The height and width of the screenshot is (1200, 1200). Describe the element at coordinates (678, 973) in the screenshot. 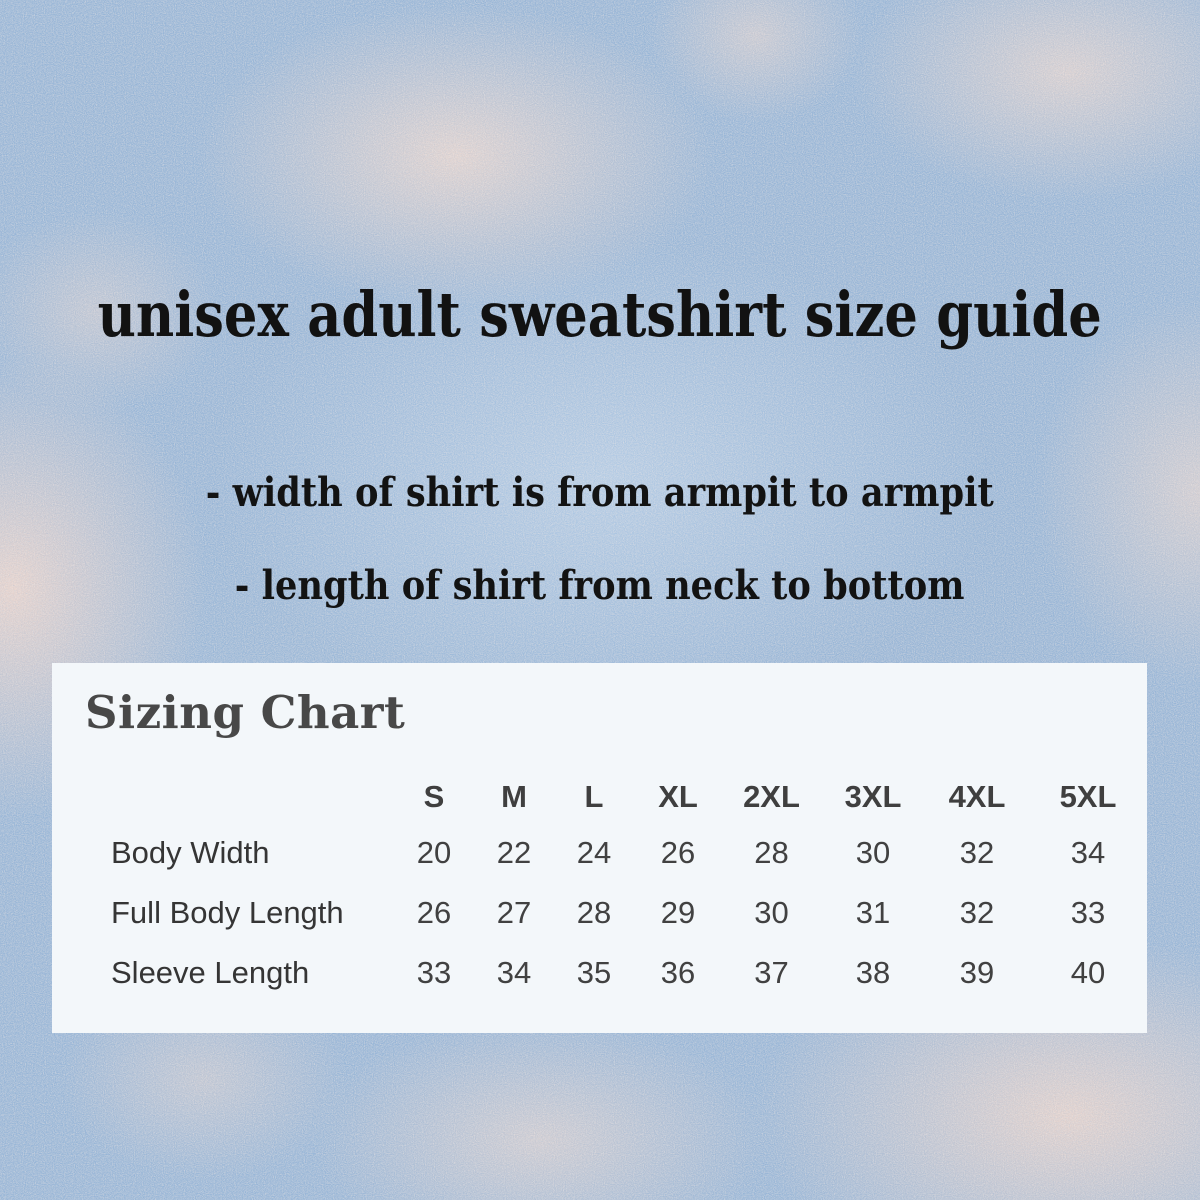

I see `size-cell: 36` at that location.